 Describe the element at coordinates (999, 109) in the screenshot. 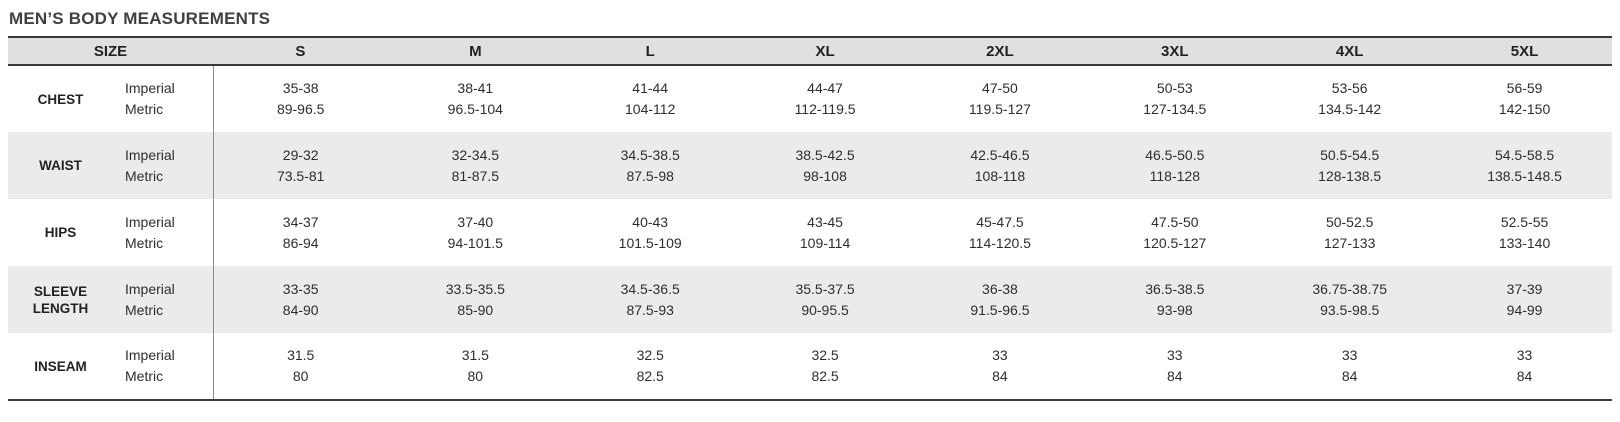

I see `metric-value: 119.5-127` at that location.